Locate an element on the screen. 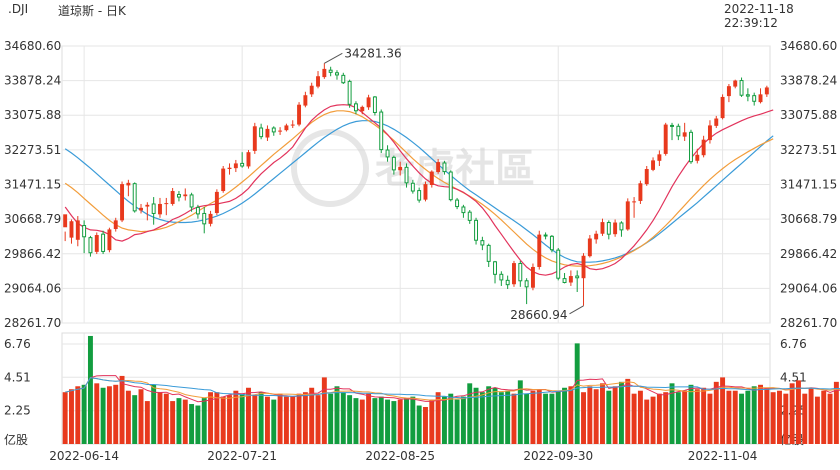 This screenshot has width=840, height=470. volume-ma5-line is located at coordinates (452, 389).